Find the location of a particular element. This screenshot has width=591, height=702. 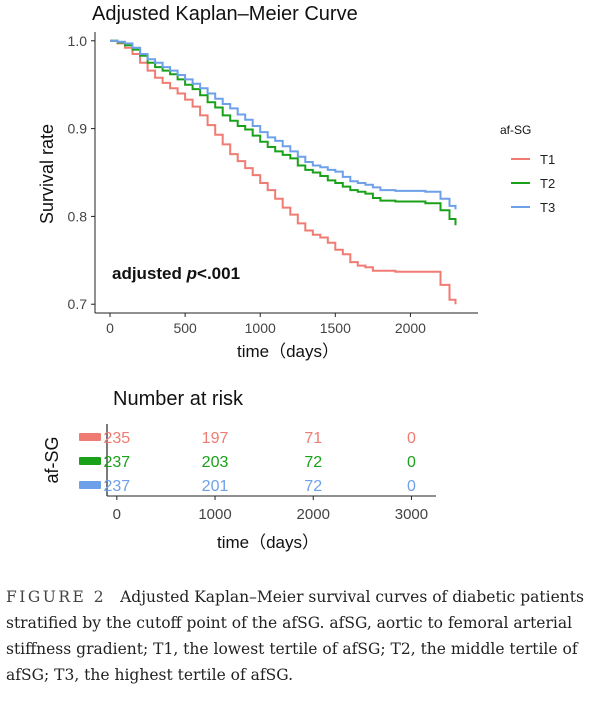

legend-label-t2: T2 is located at coordinates (547, 183).